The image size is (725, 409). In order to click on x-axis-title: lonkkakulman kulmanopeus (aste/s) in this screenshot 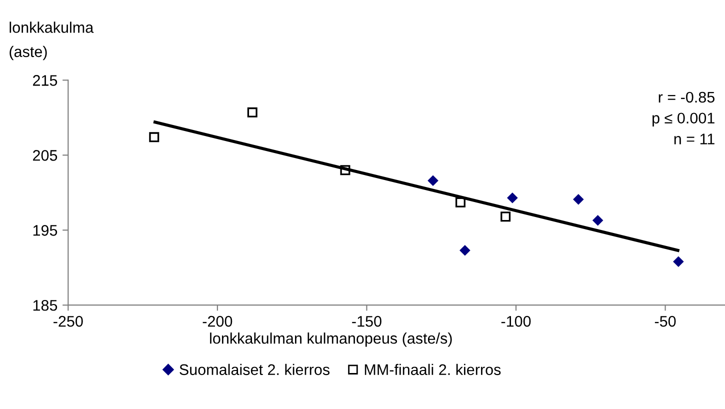, I will do `click(331, 339)`.